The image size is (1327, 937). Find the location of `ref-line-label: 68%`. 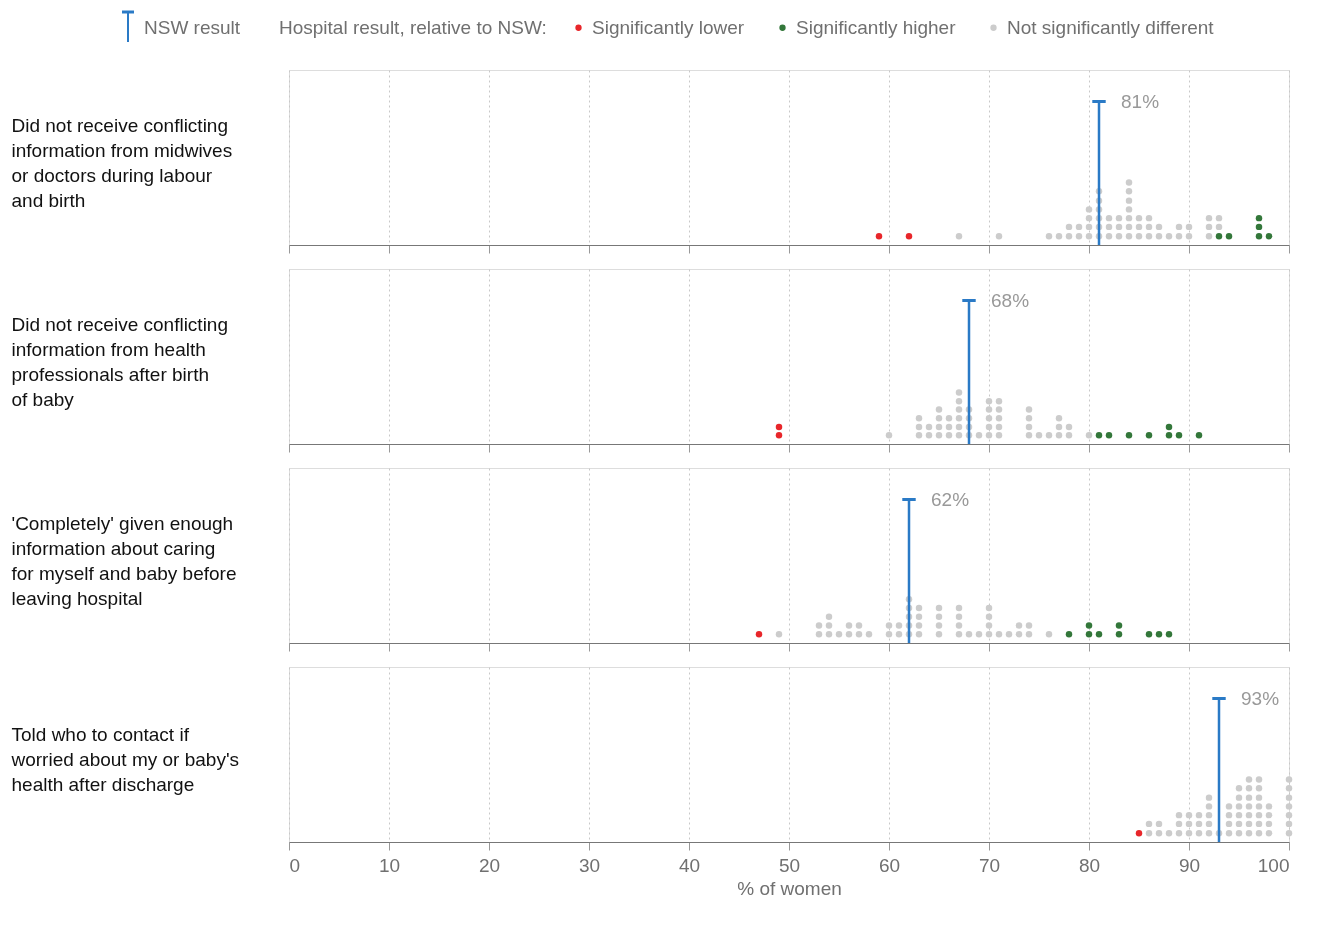

ref-line-label: 68% is located at coordinates (1010, 300).